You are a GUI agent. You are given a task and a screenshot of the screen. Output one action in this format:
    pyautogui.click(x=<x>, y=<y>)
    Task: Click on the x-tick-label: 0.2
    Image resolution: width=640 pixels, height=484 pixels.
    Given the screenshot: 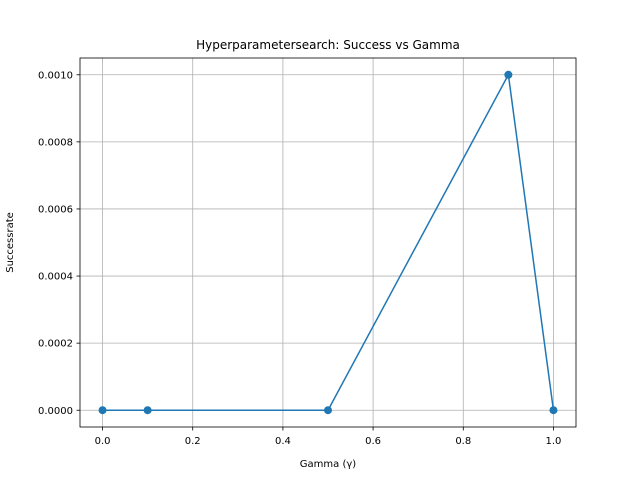 What is the action you would take?
    pyautogui.click(x=193, y=441)
    